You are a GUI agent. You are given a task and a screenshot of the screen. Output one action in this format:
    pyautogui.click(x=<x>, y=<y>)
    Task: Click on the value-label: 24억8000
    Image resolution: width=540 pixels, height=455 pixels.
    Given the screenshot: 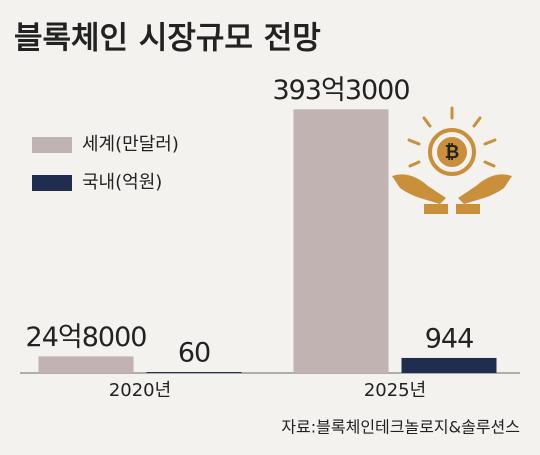 What is the action you would take?
    pyautogui.click(x=86, y=337)
    